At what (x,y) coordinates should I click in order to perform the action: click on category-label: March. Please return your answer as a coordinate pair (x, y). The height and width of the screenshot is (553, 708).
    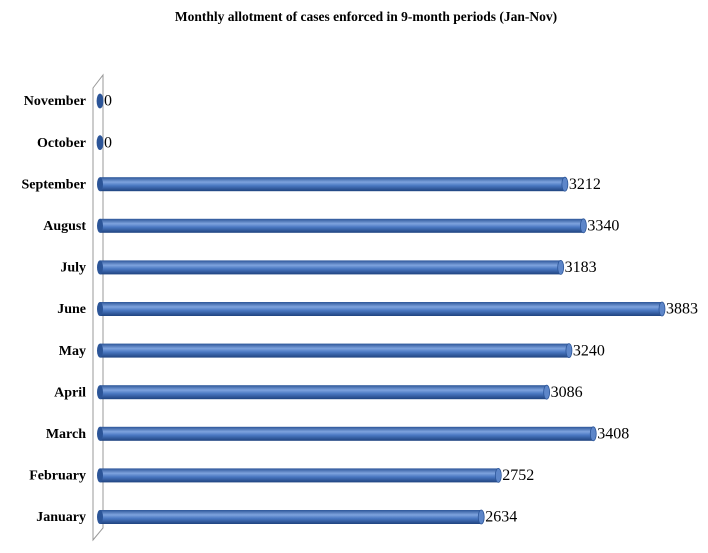
    Looking at the image, I should click on (66, 434).